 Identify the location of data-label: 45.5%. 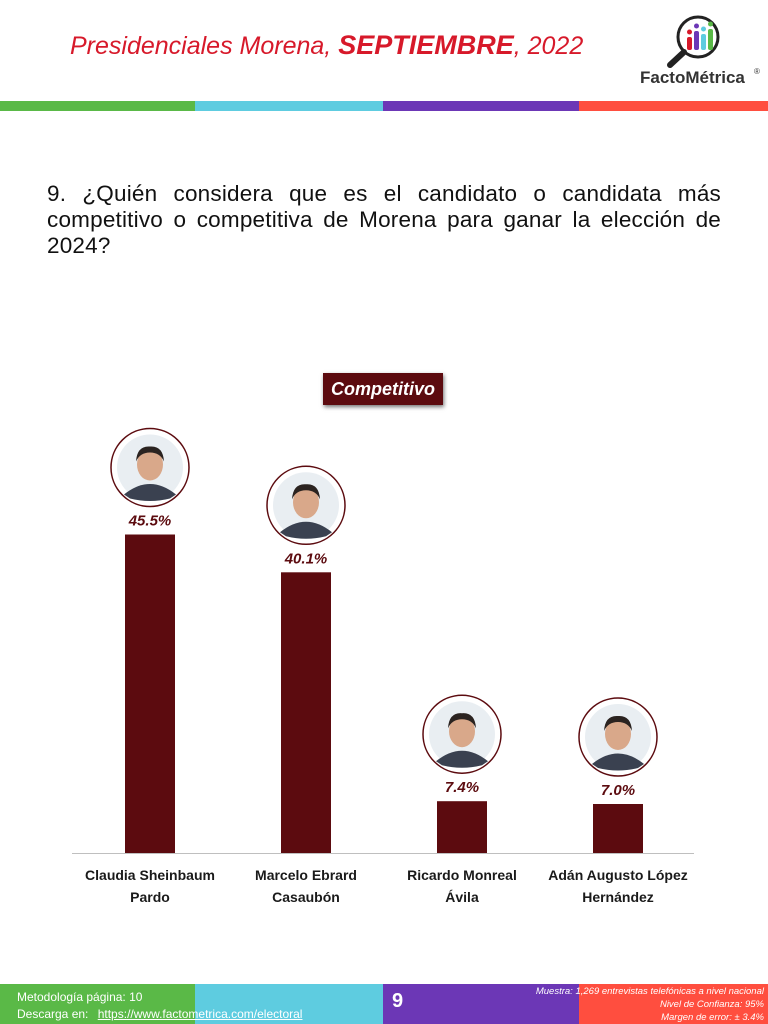
(150, 521).